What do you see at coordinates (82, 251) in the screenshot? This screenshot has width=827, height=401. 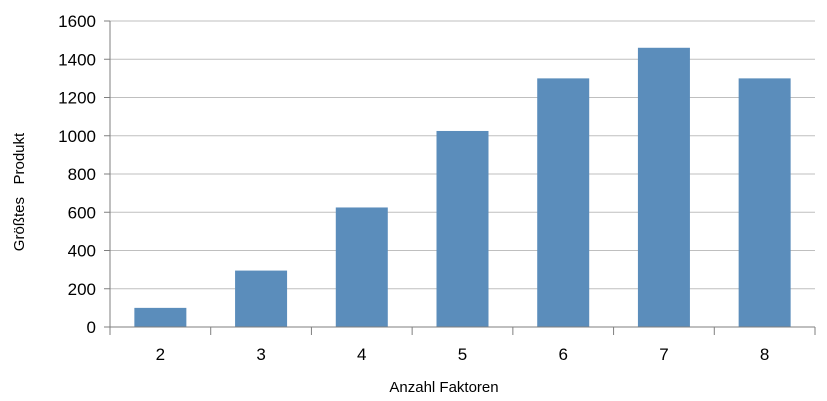 I see `y-tick-label-400: 400` at bounding box center [82, 251].